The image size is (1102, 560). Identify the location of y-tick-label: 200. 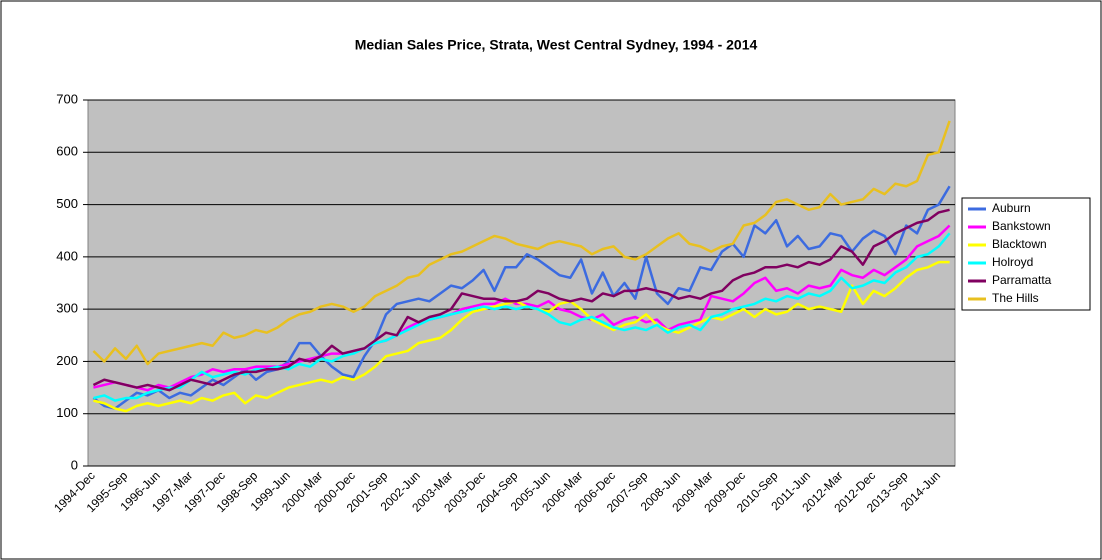
(67, 360).